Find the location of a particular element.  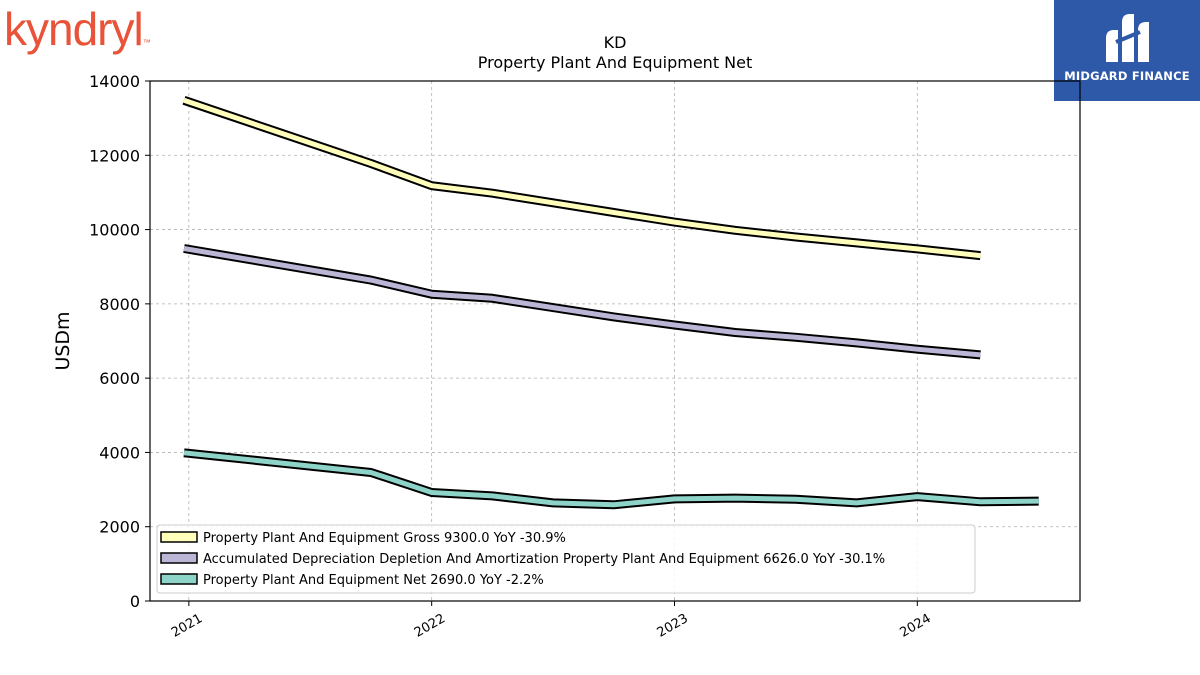

y-tick-label: 14000 is located at coordinates (114, 81).